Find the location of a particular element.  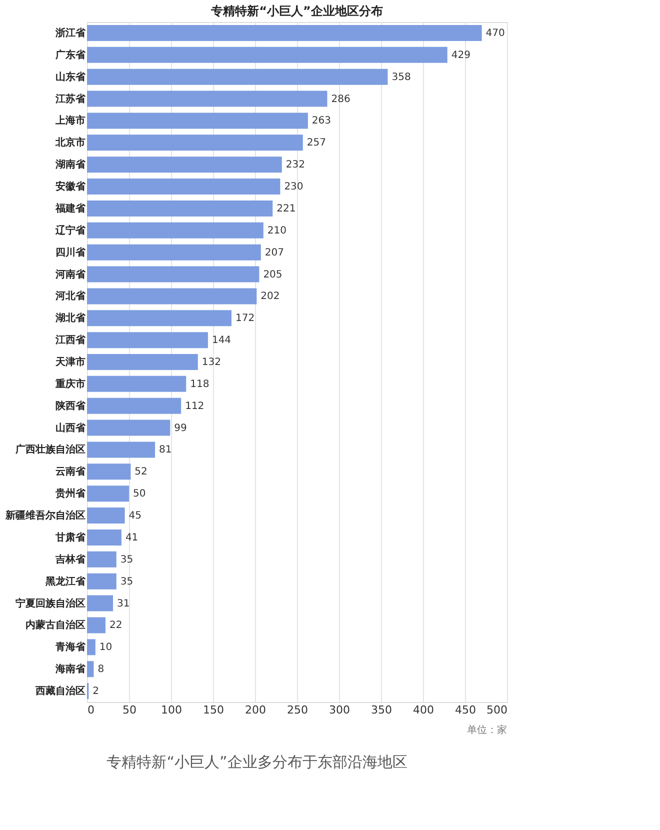

data-label: 112 is located at coordinates (194, 406).